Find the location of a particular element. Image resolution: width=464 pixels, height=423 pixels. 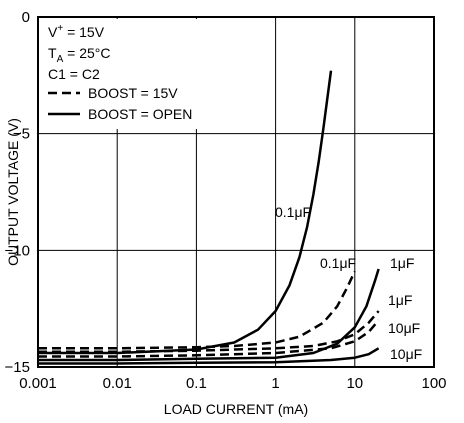

condition-supply-prefix: V is located at coordinates (53, 32).